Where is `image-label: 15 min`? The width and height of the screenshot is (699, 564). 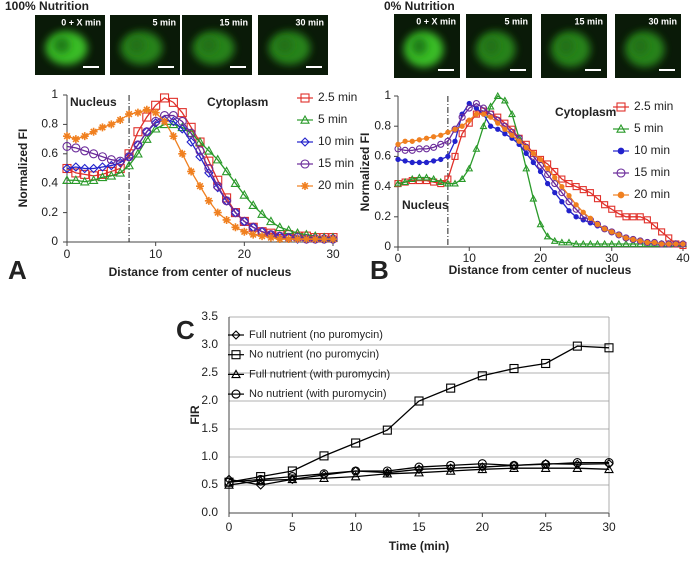 image-label: 15 min is located at coordinates (233, 22).